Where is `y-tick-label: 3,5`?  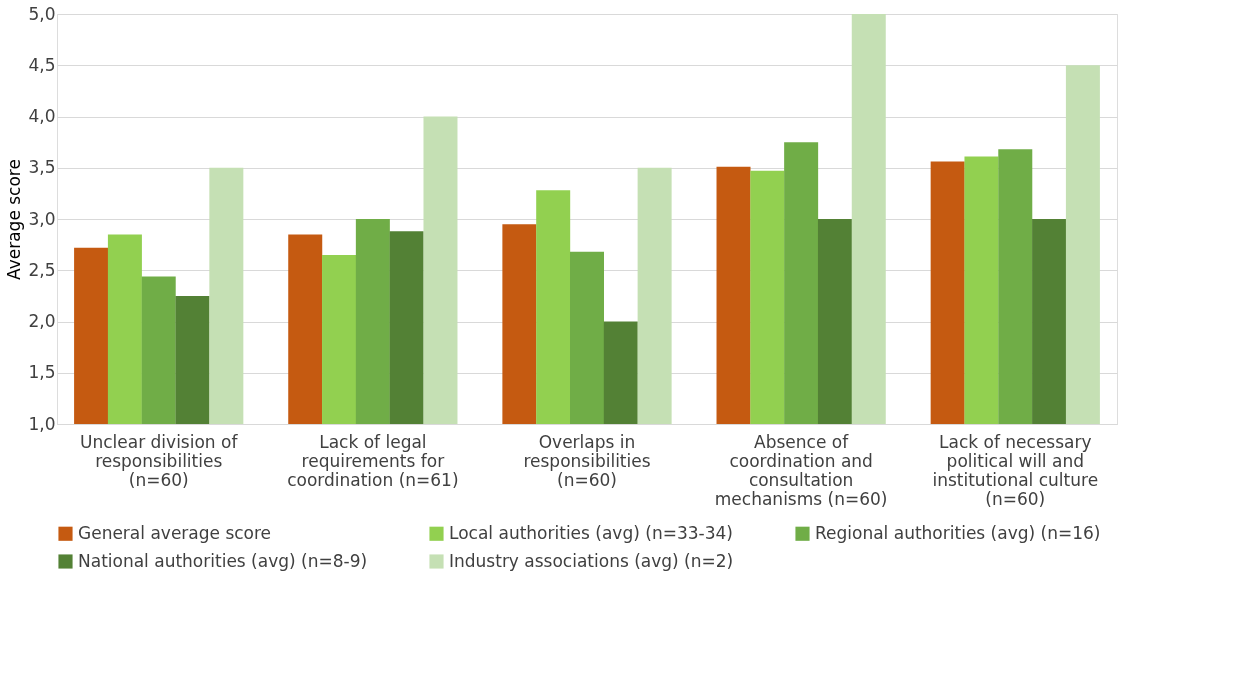 y-tick-label: 3,5 is located at coordinates (42, 167).